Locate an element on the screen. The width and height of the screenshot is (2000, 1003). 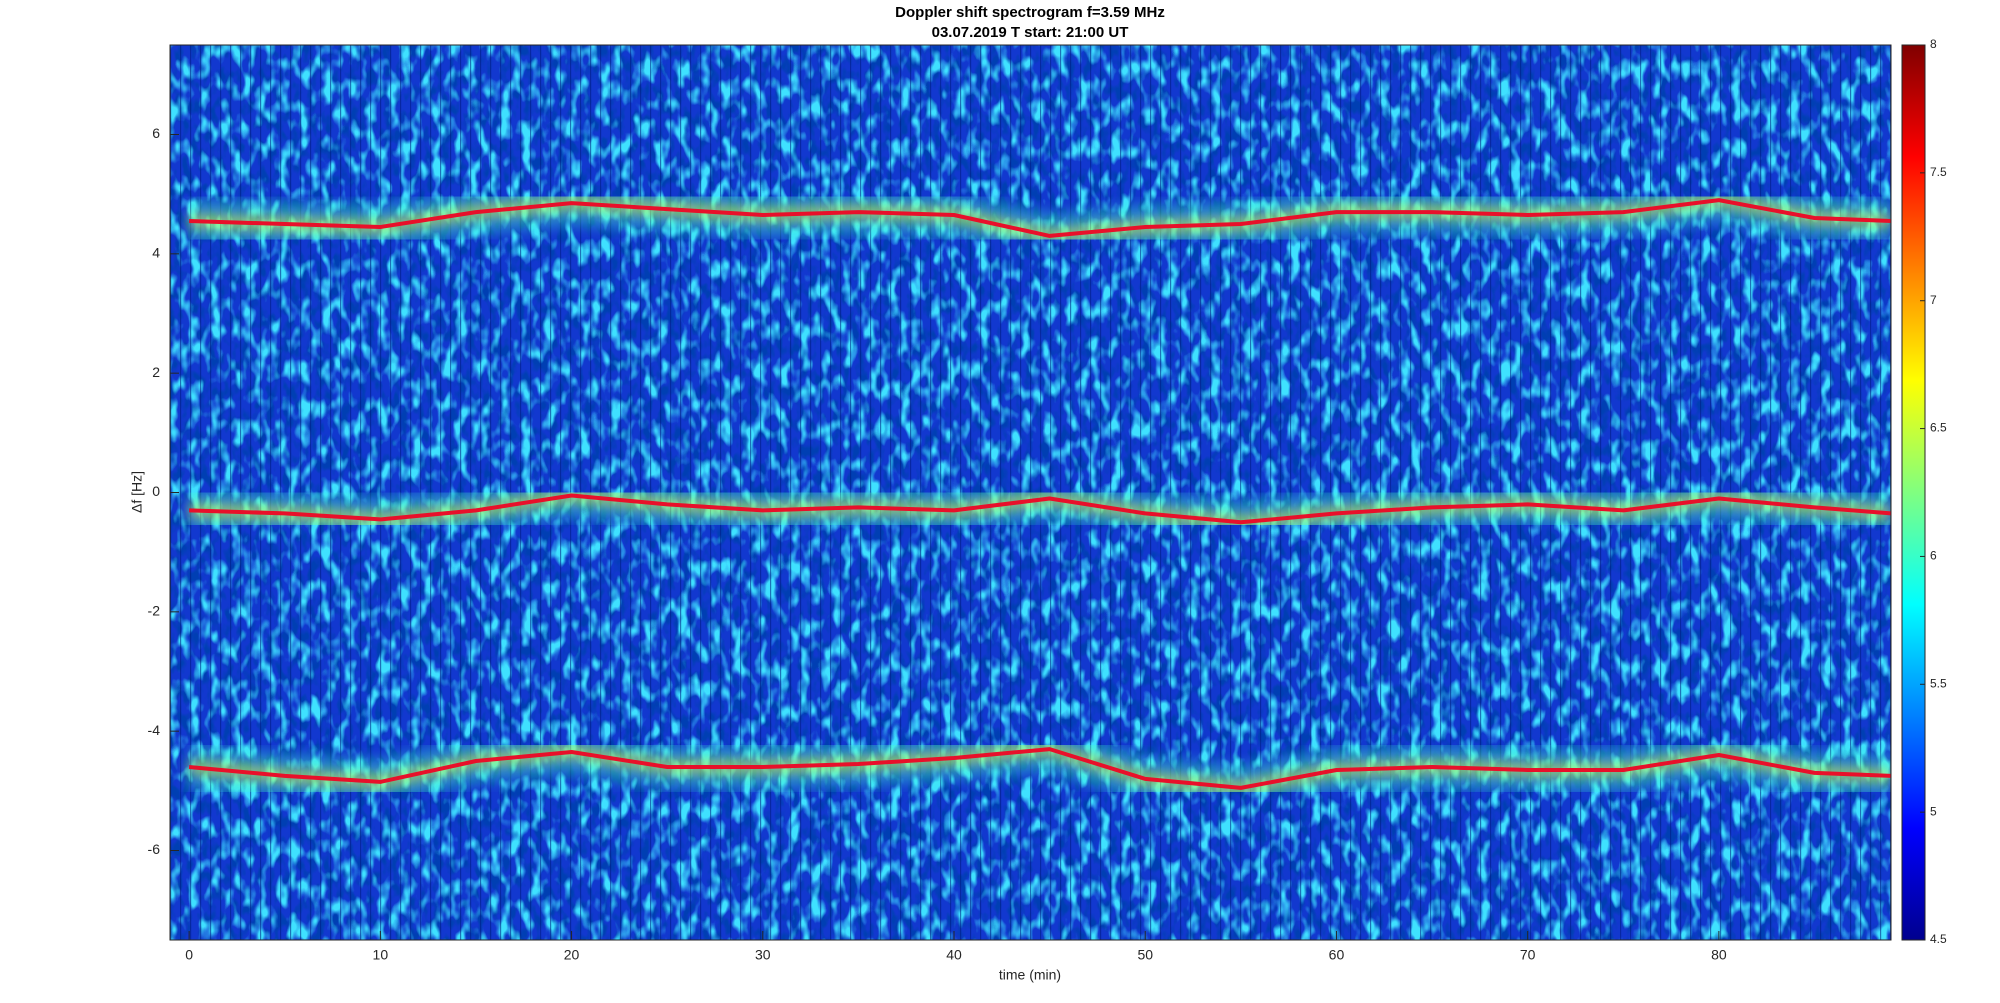
y-tick-label: -2 is located at coordinates (154, 611).